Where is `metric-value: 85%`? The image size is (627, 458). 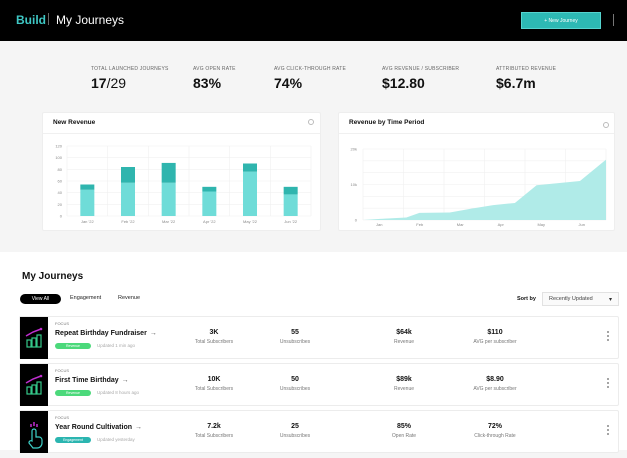 metric-value: 85% is located at coordinates (404, 426).